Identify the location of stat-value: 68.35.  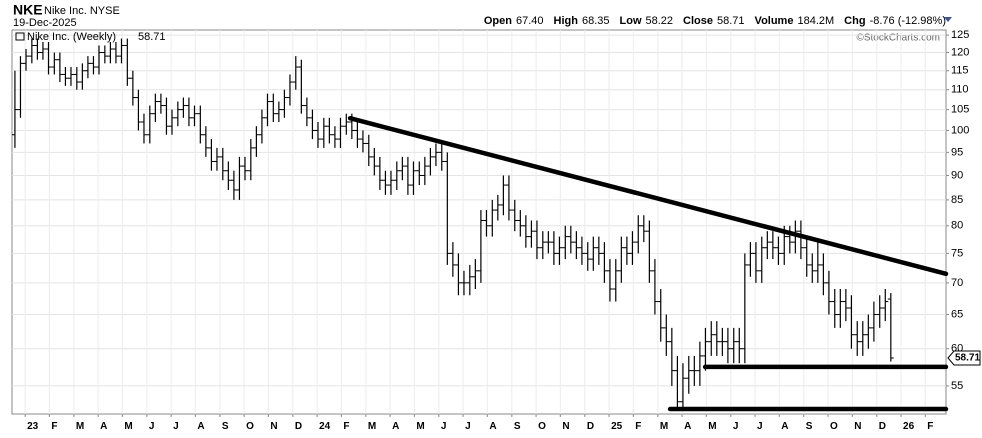
(595, 21).